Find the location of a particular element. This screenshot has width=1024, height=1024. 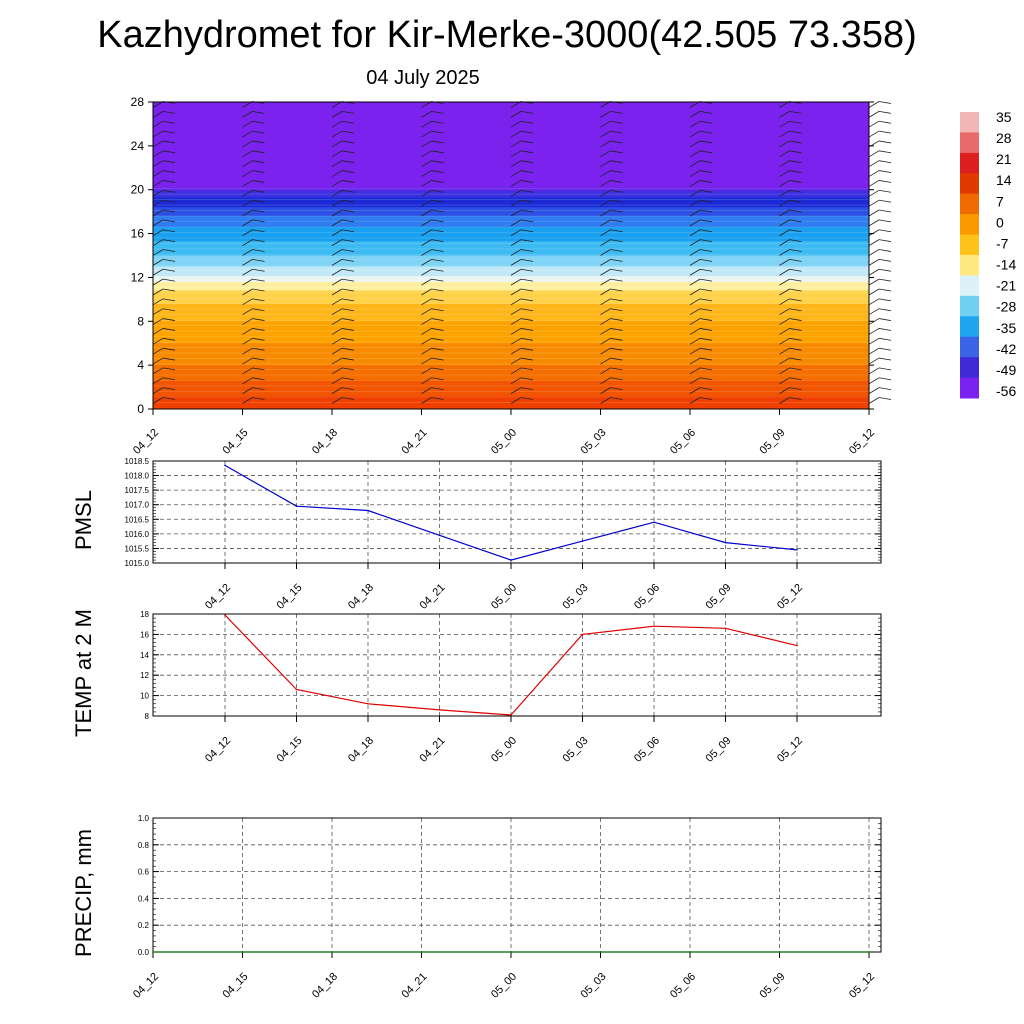

x-tick-label: 05_03 is located at coordinates (594, 986).